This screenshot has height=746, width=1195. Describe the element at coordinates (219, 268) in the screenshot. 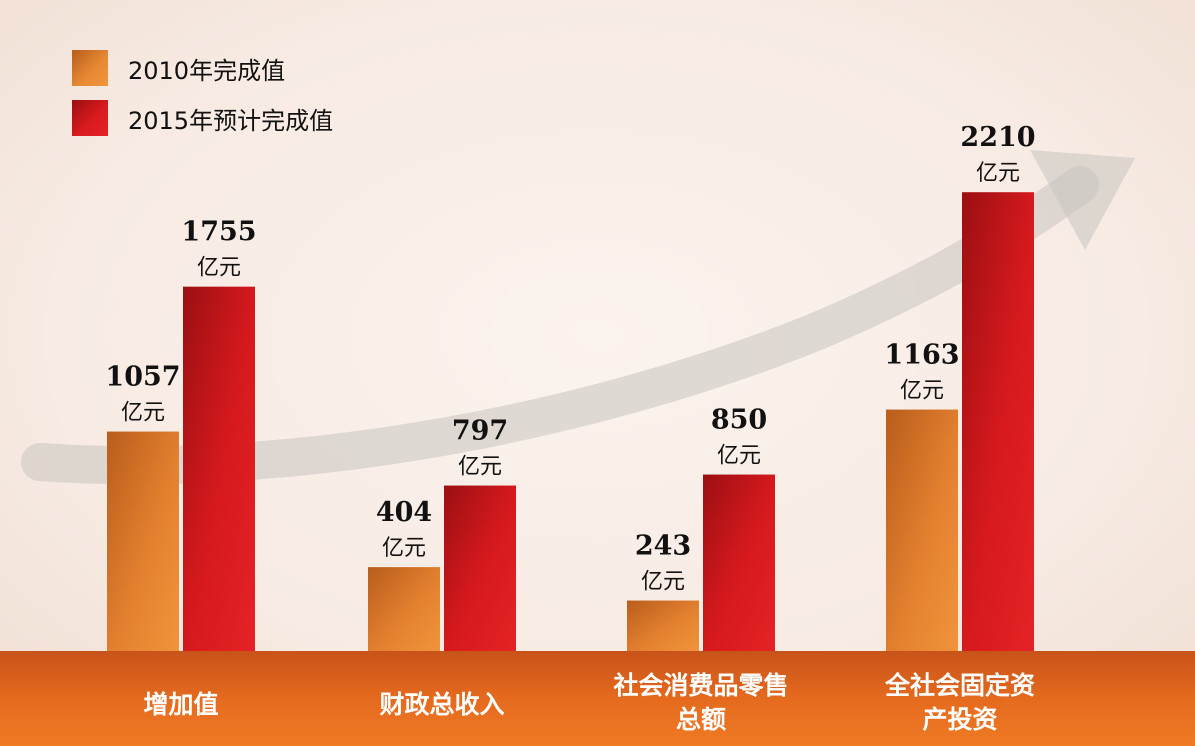

I see `unit-label-2015-cat0: 亿元` at that location.